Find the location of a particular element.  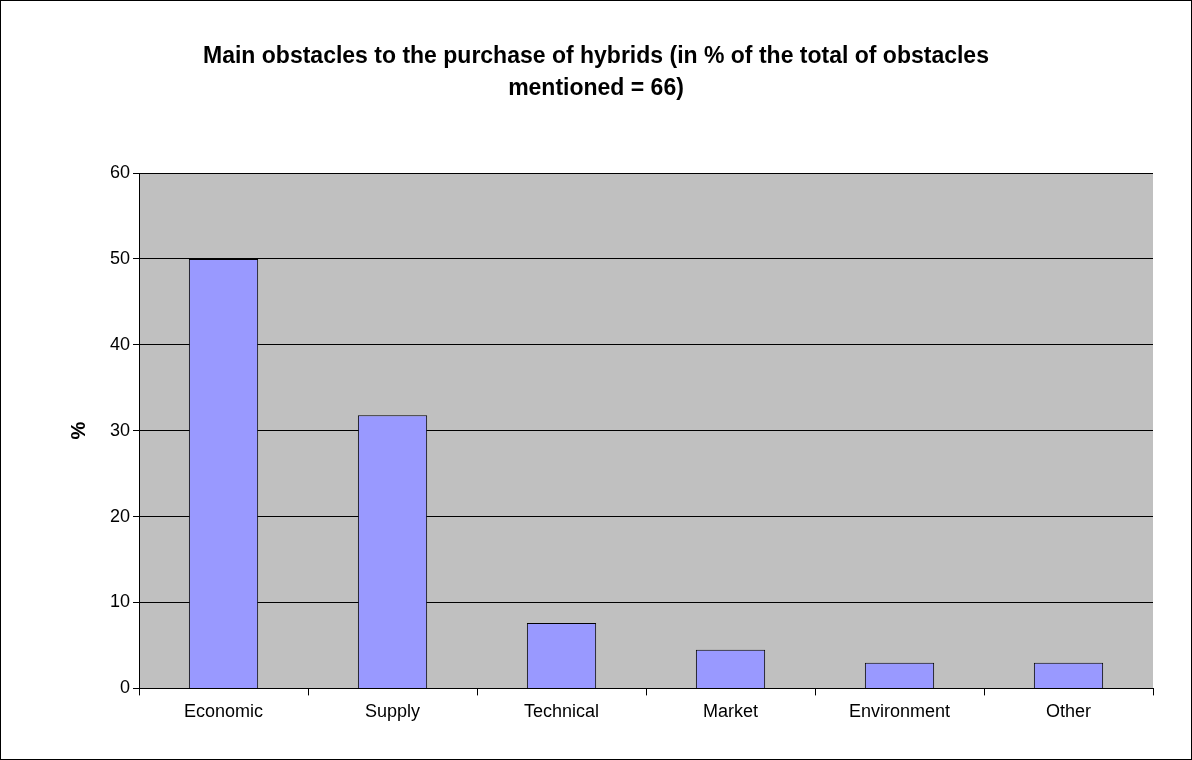

x-tick-label: Market is located at coordinates (731, 711).